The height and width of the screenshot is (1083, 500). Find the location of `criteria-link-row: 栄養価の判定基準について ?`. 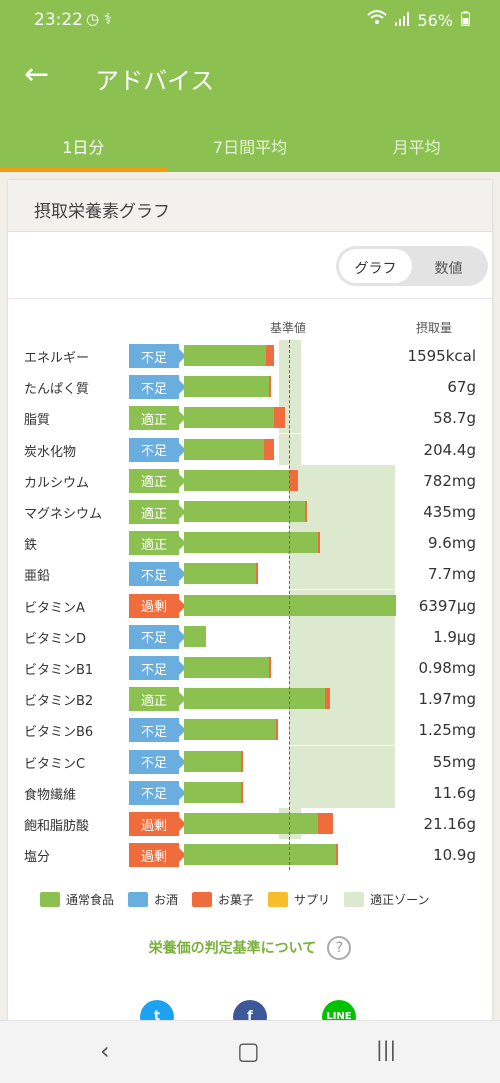

criteria-link-row: 栄養価の判定基準について ? is located at coordinates (250, 948).